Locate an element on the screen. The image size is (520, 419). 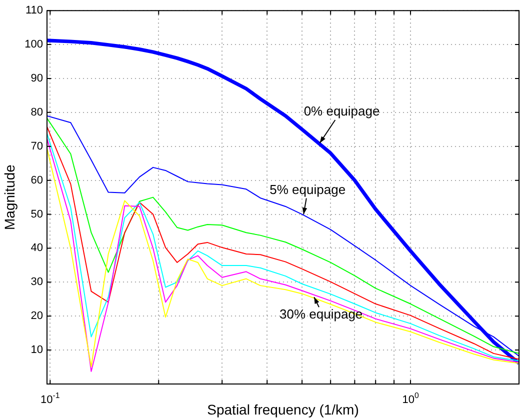
x-axis-title: Spatial frequency (1/km) is located at coordinates (283, 409).